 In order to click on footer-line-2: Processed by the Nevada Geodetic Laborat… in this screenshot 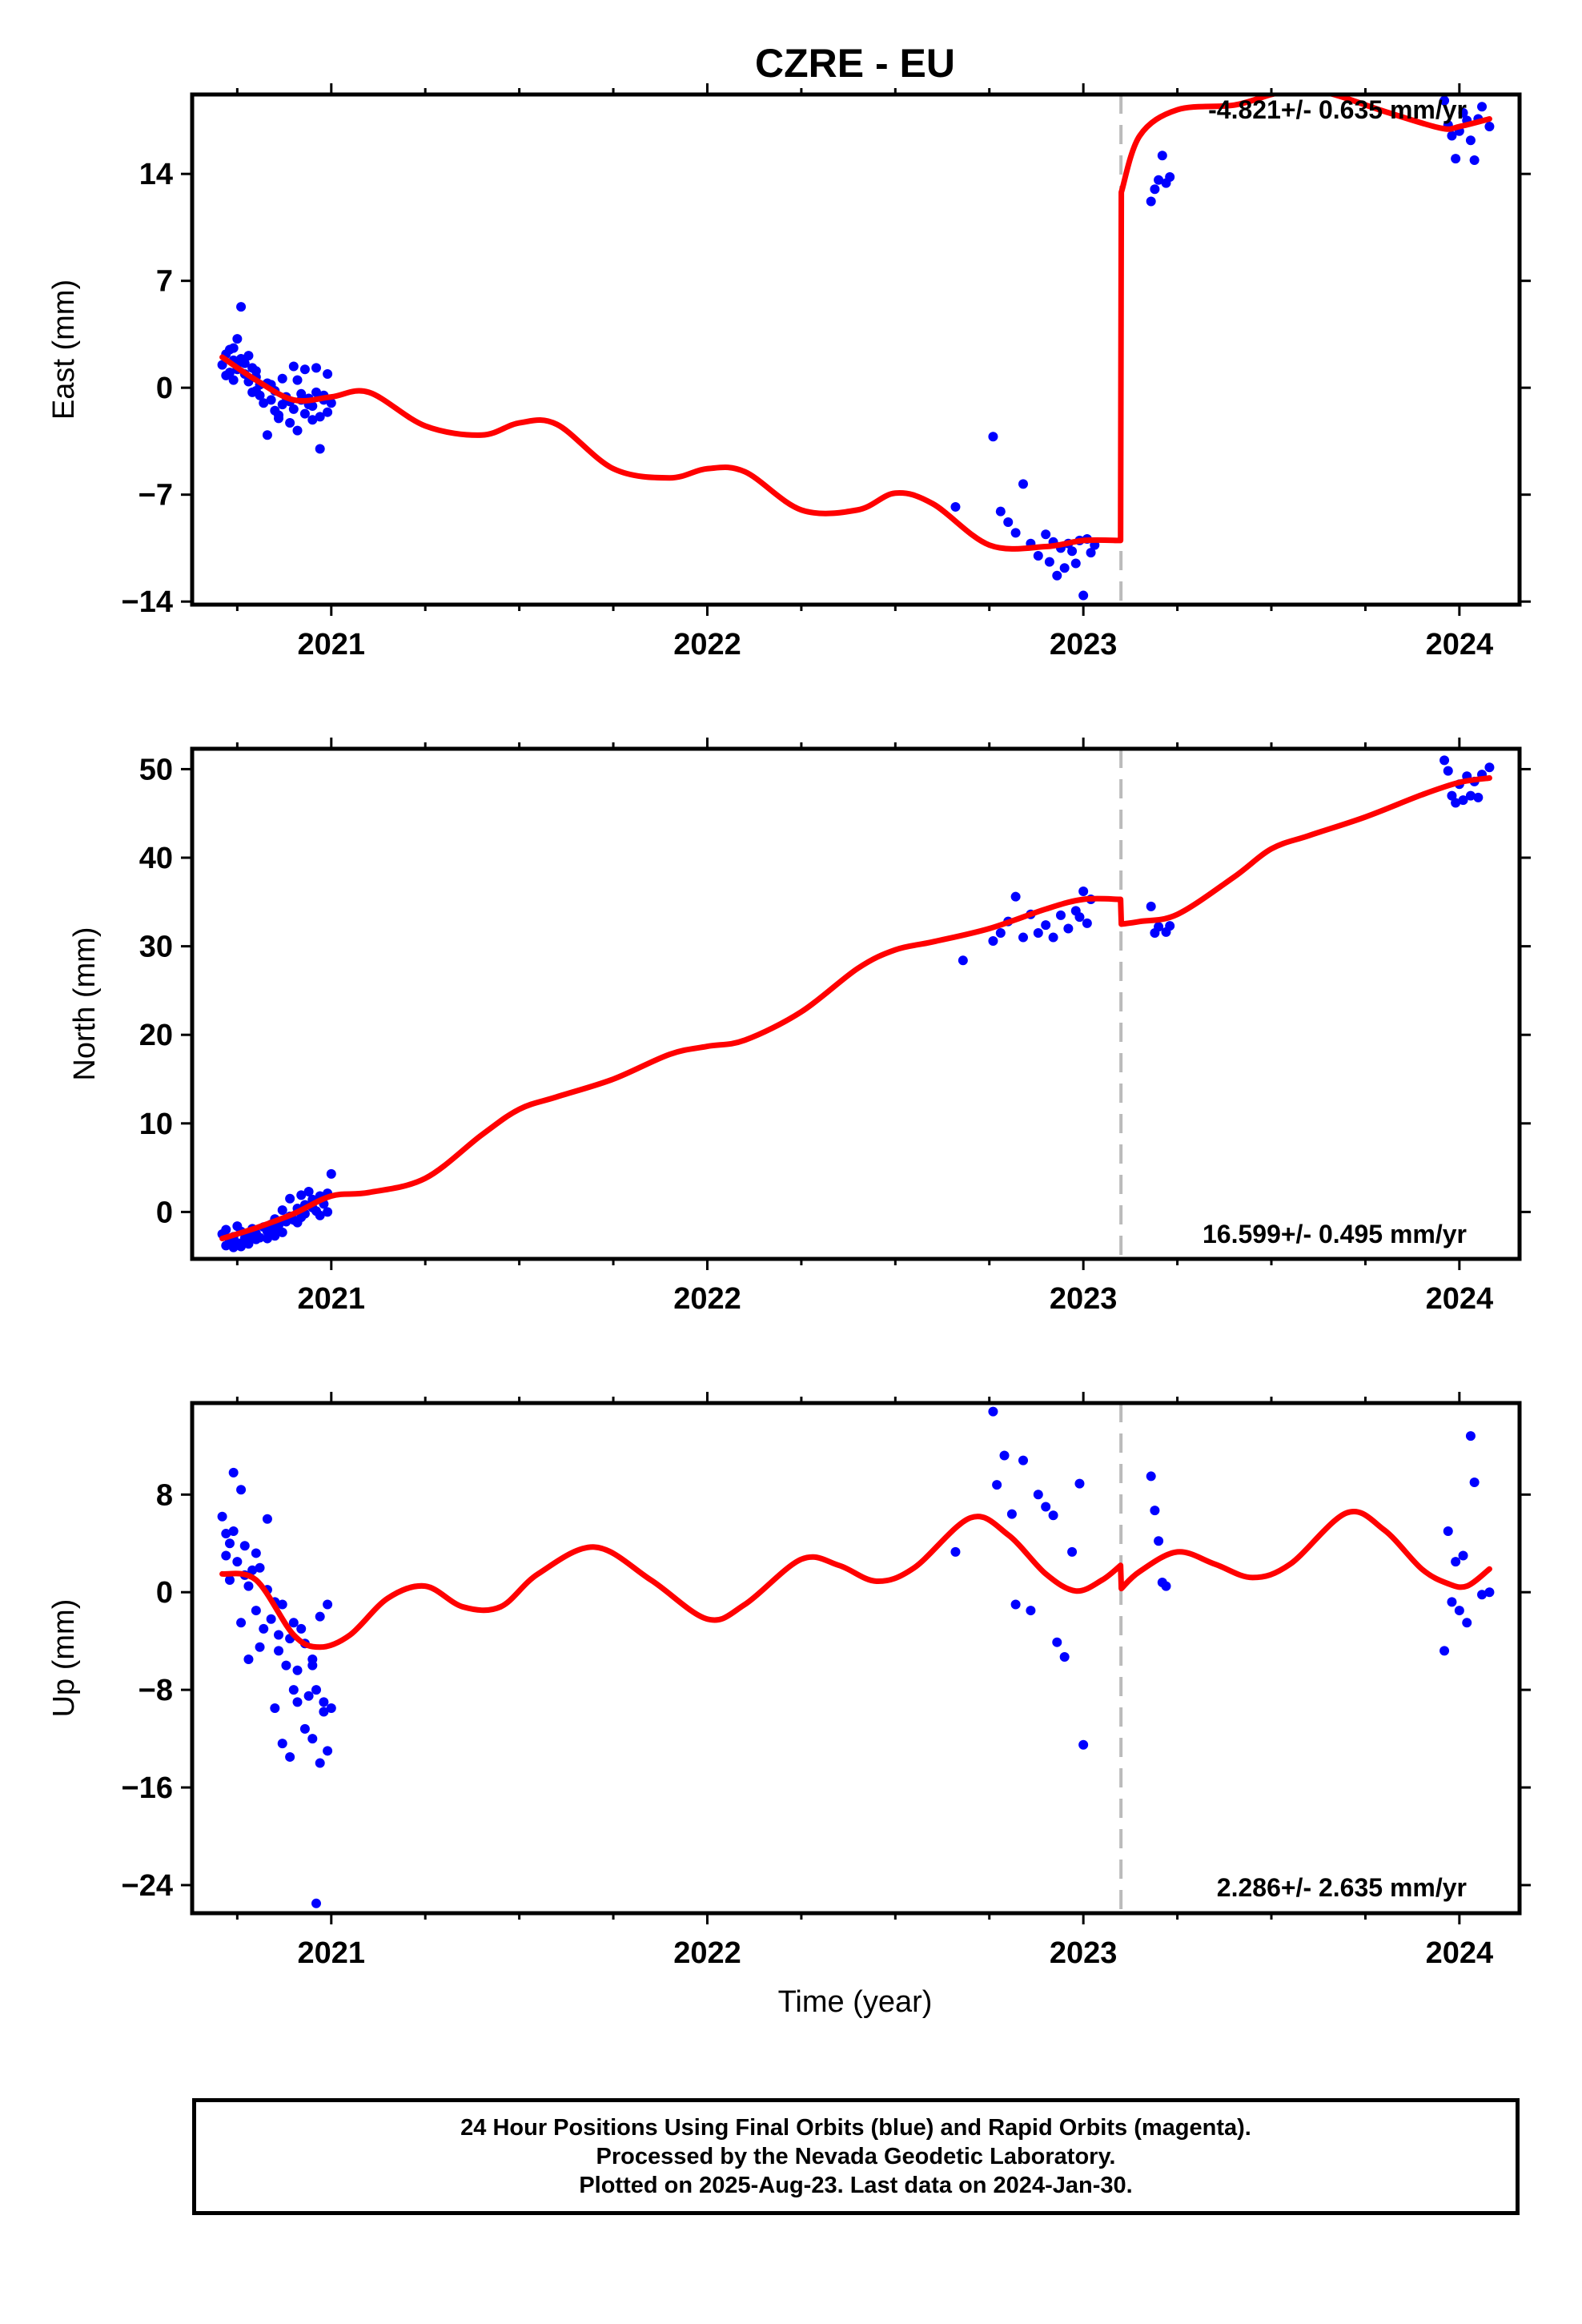, I will do `click(856, 2156)`.